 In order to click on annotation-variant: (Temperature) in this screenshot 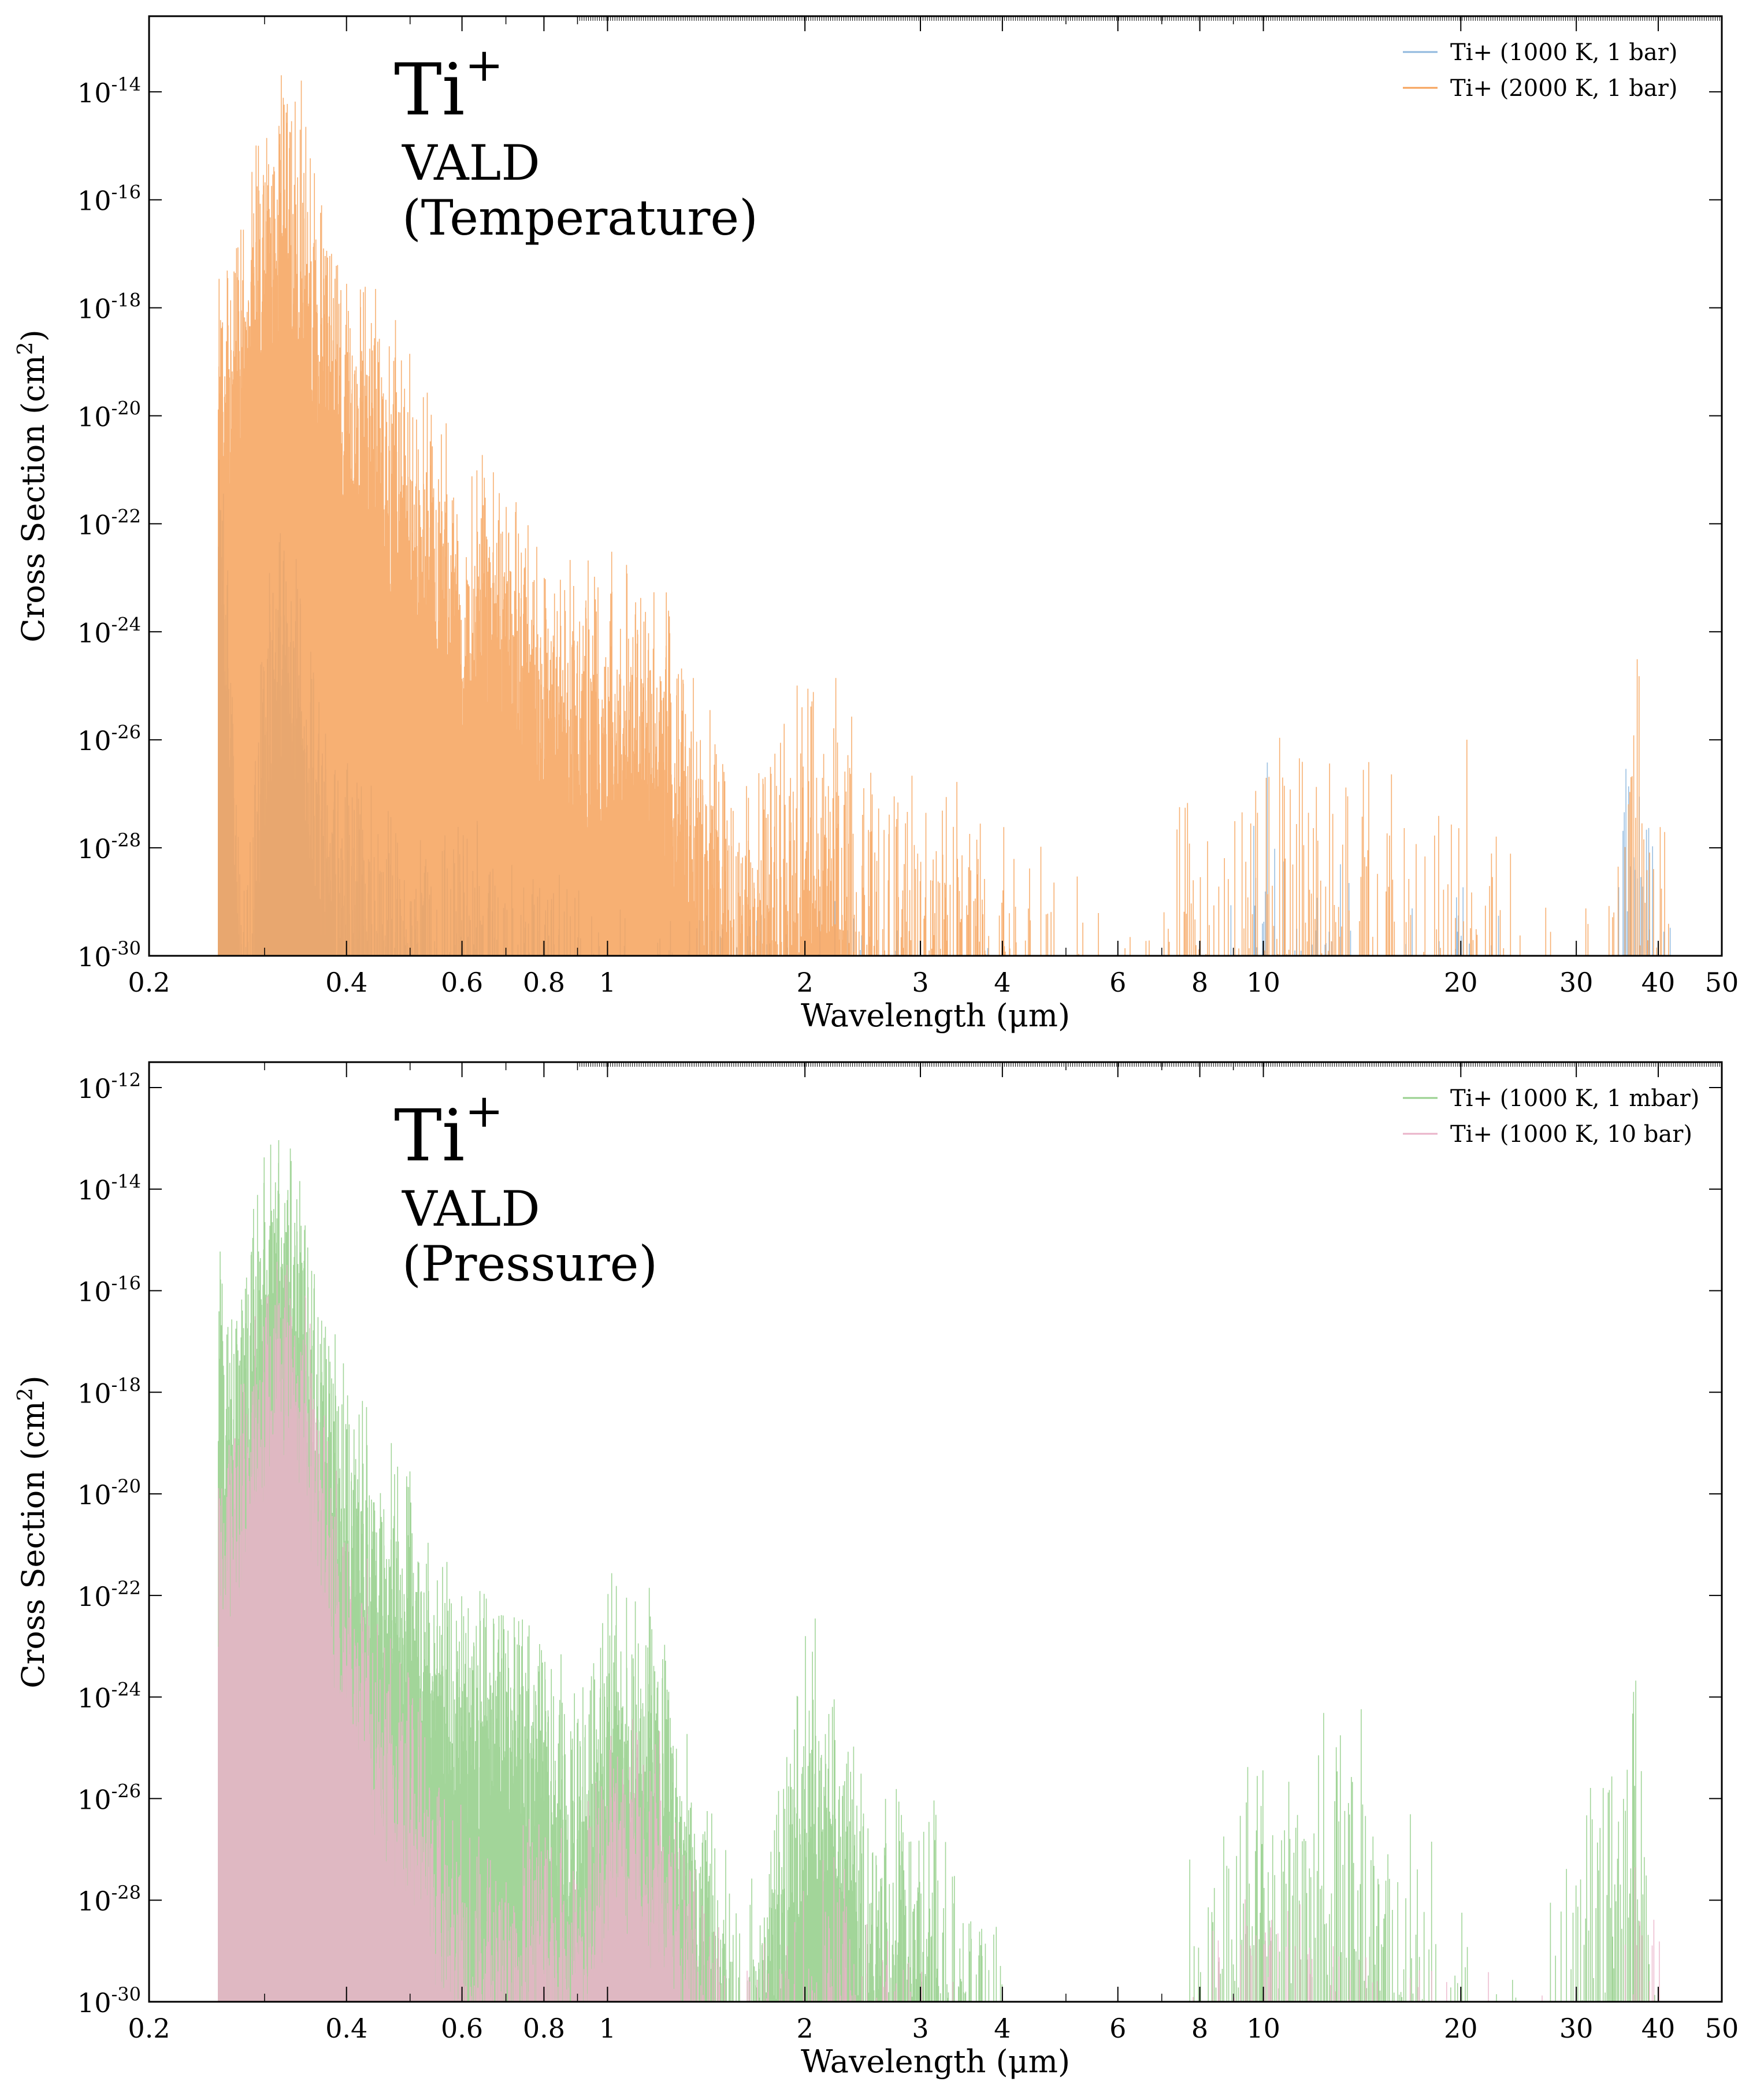, I will do `click(580, 218)`.